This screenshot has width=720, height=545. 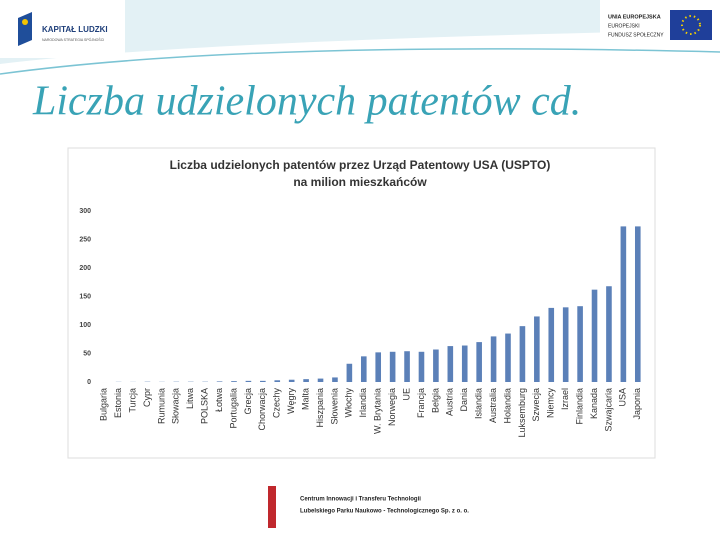 What do you see at coordinates (565, 399) in the screenshot?
I see `x-tick-label: Izrael` at bounding box center [565, 399].